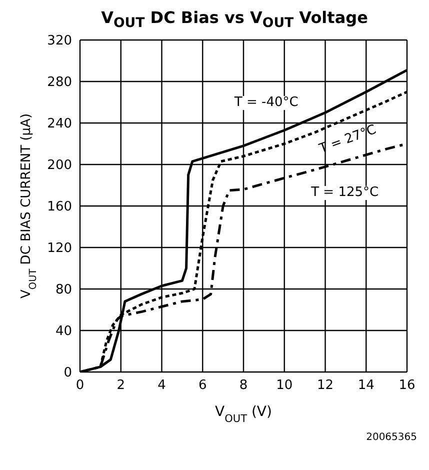 This screenshot has height=470, width=429. What do you see at coordinates (243, 386) in the screenshot?
I see `x-tick-label: 8` at bounding box center [243, 386].